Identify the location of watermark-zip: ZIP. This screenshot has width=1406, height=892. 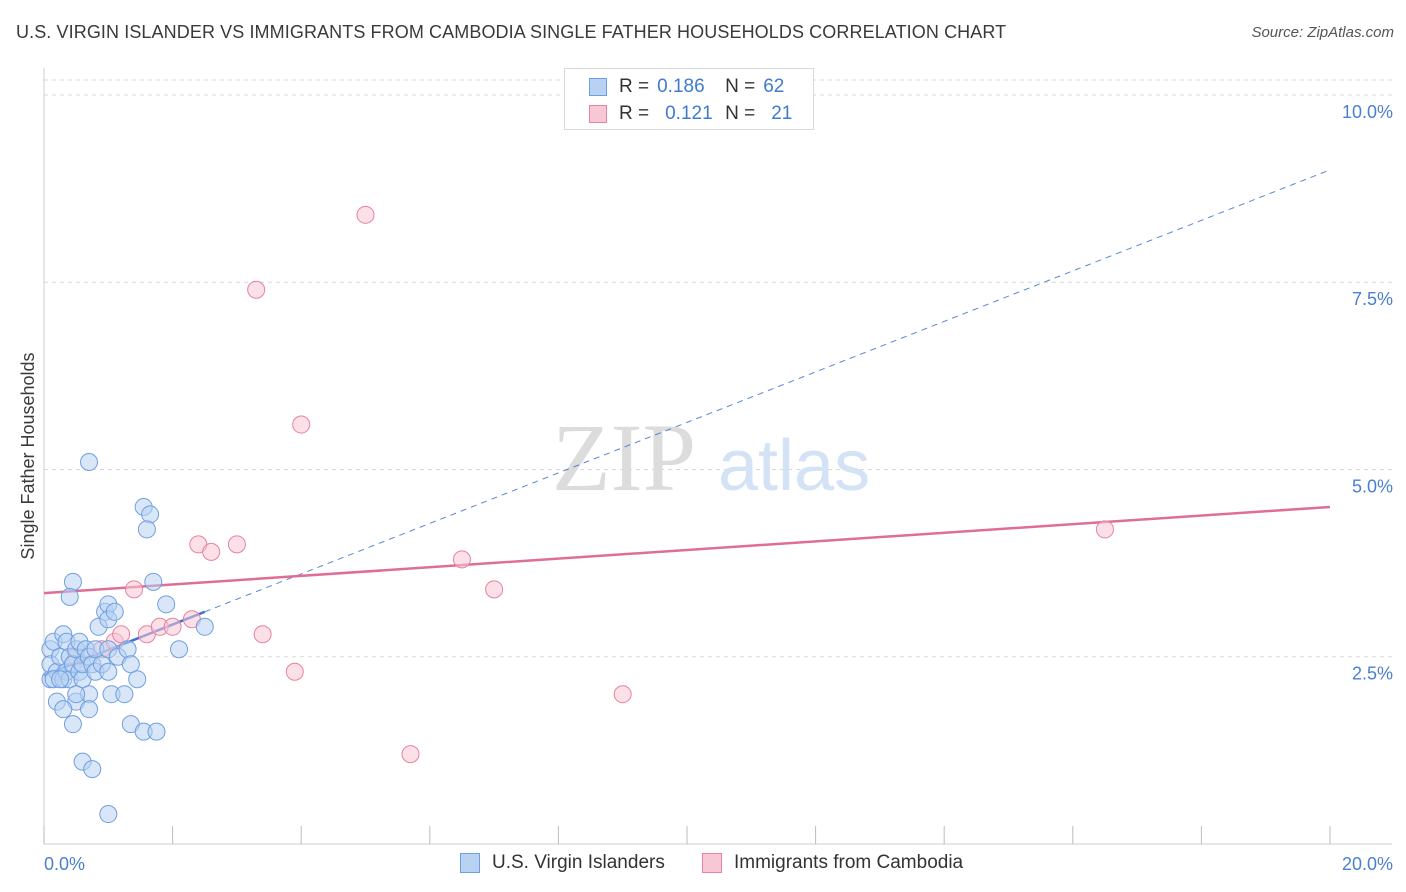
(624, 457).